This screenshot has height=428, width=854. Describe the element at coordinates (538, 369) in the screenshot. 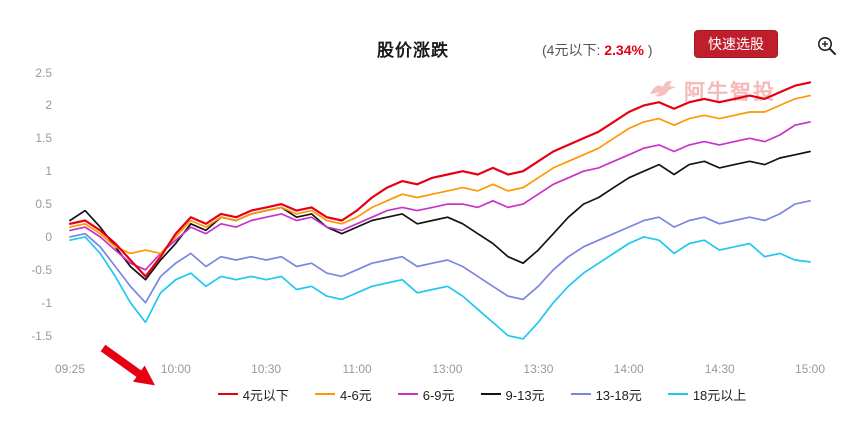

I see `x-tick-label: 13:30` at that location.